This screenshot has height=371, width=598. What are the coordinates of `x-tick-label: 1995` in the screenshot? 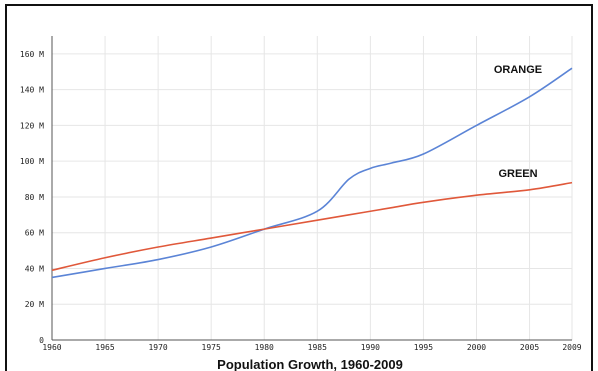 It's located at (423, 347).